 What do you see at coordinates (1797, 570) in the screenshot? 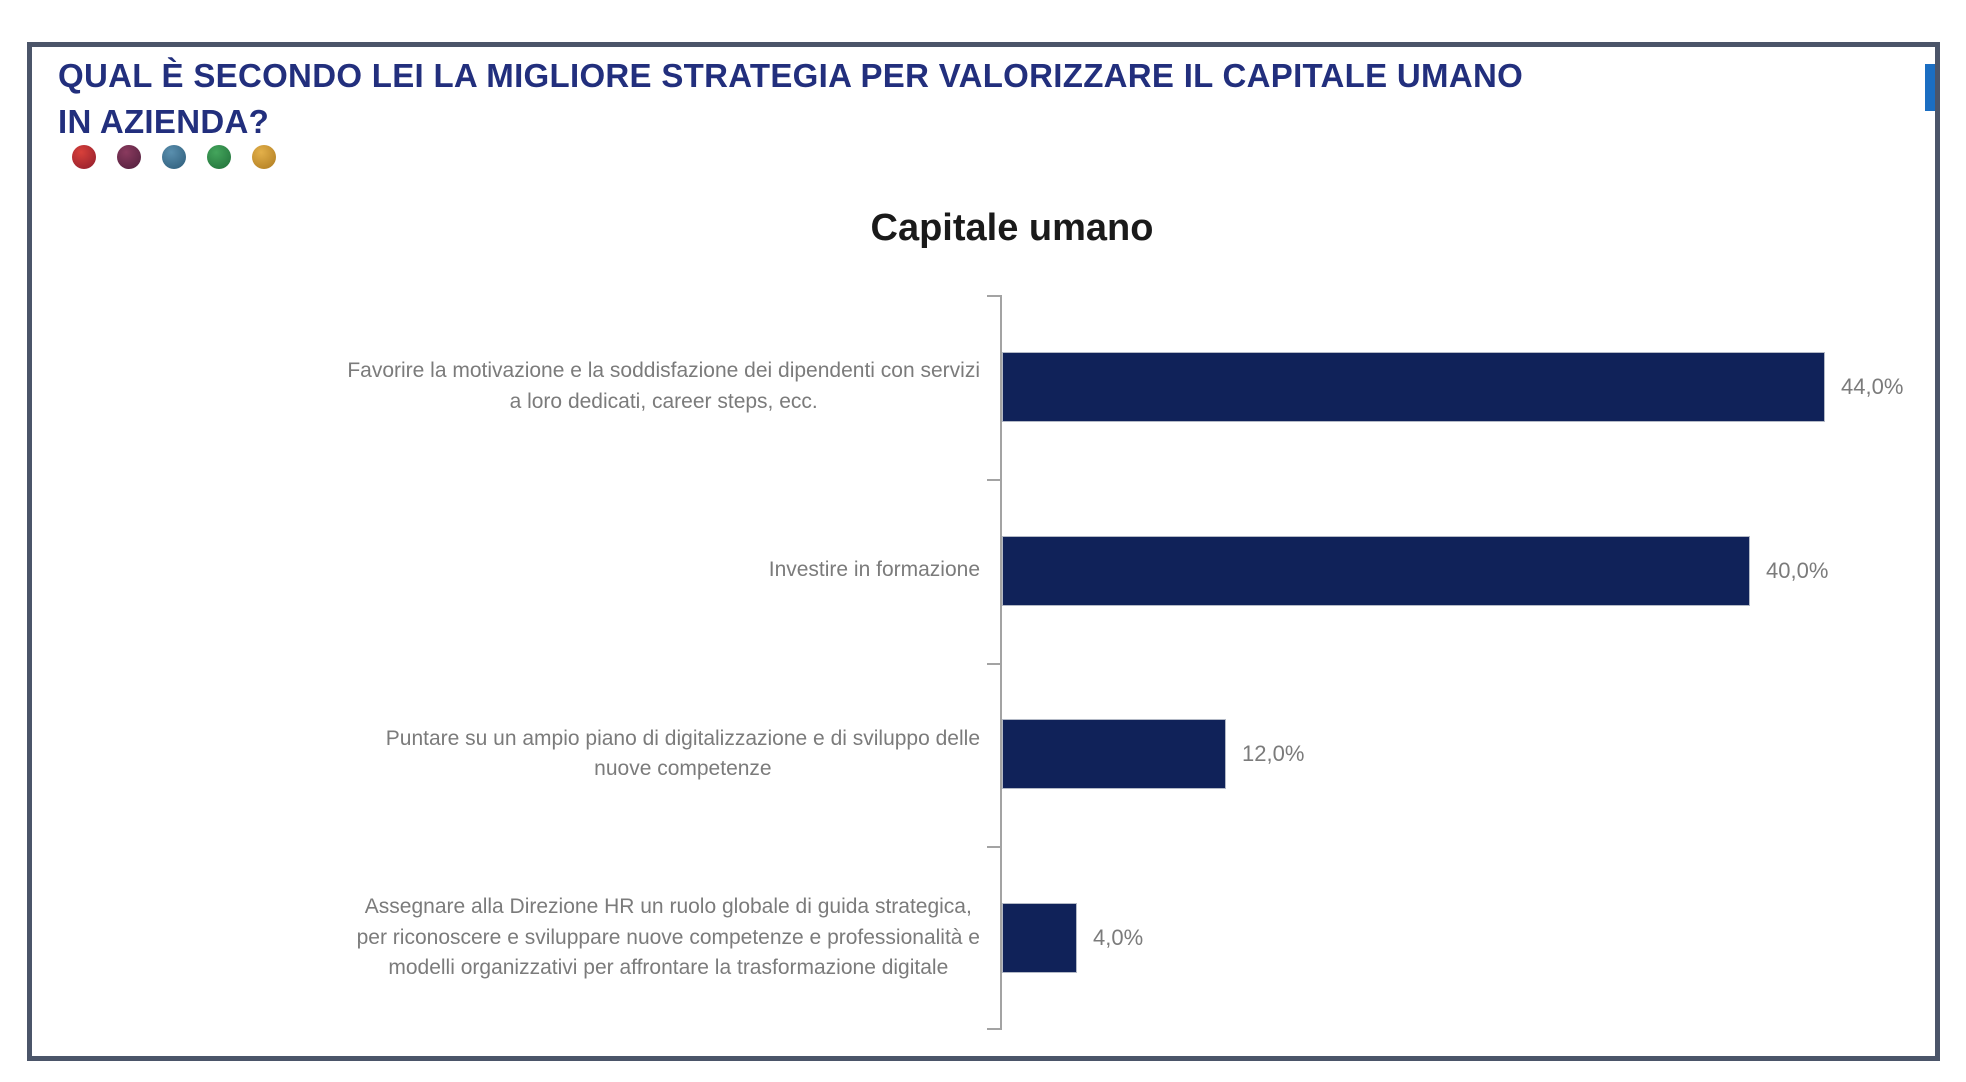
I see `value-label: 40,0%` at bounding box center [1797, 570].